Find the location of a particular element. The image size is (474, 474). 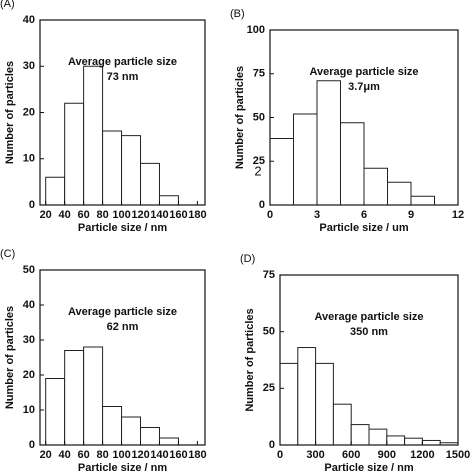

x-tick-label: 12 is located at coordinates (458, 215).